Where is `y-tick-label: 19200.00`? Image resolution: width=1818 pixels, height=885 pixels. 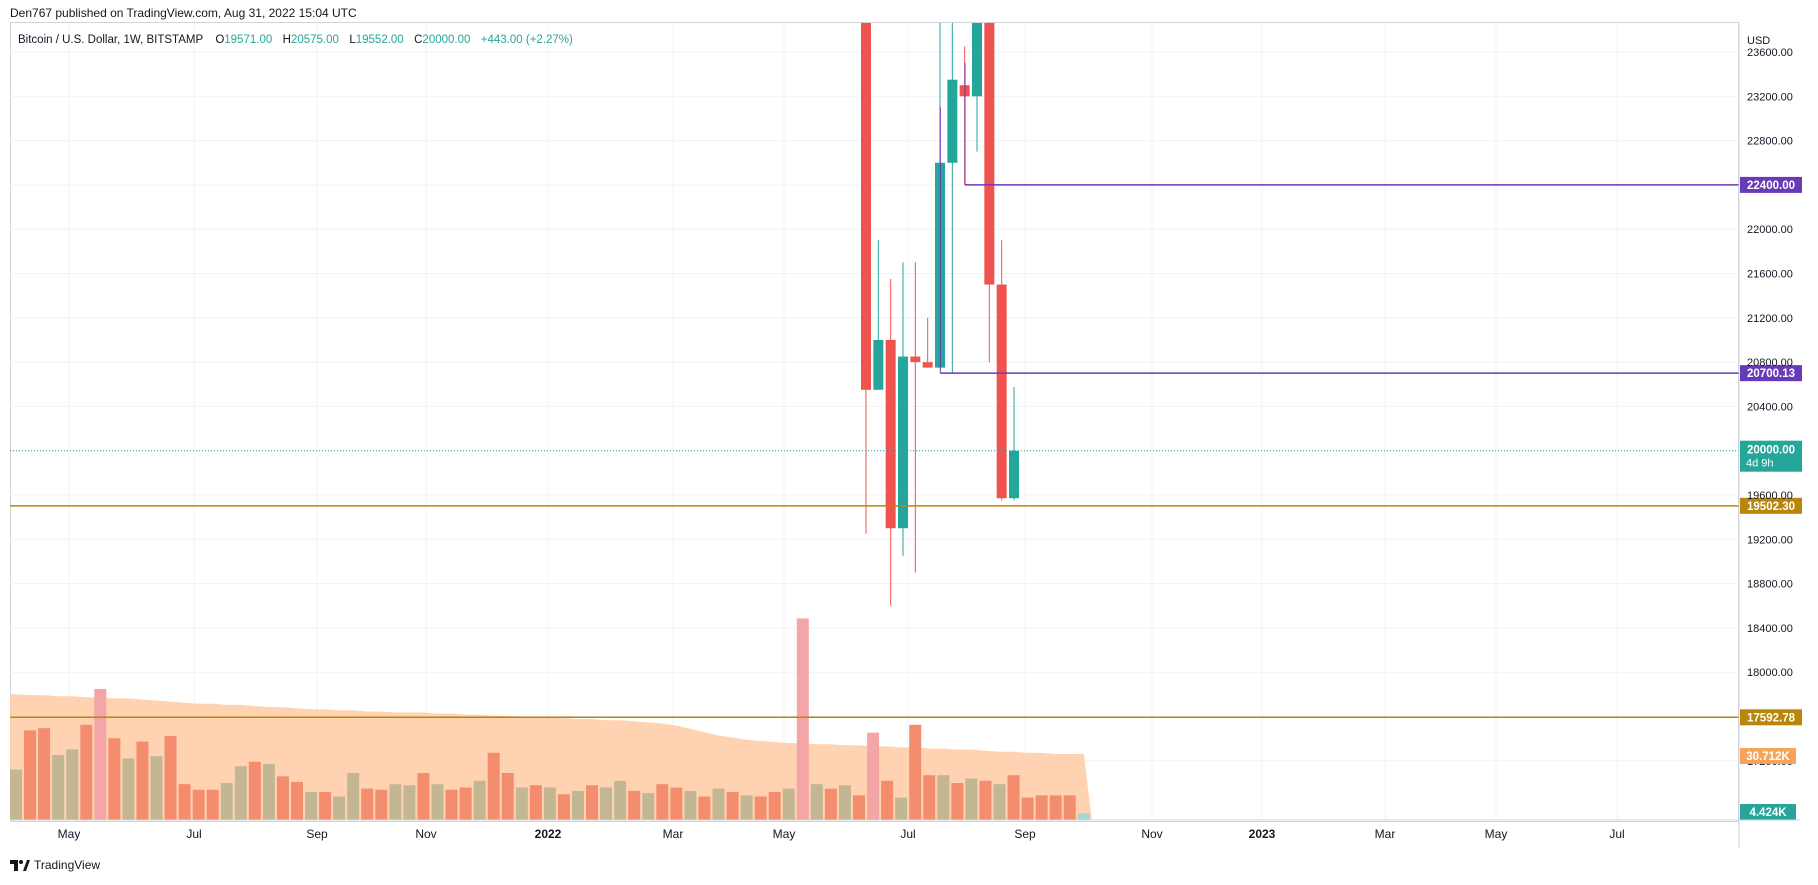 y-tick-label: 19200.00 is located at coordinates (1770, 540).